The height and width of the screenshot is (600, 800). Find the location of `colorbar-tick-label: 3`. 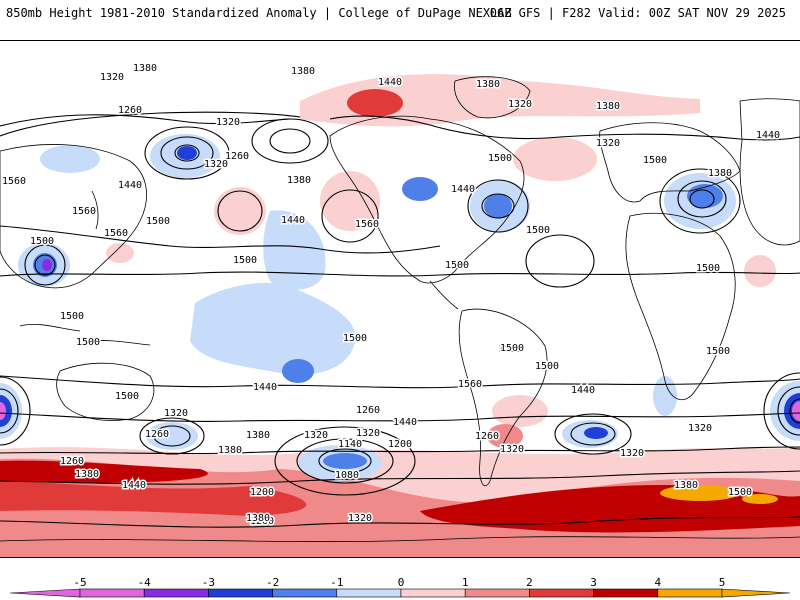

colorbar-tick-label: 3 is located at coordinates (593, 582).